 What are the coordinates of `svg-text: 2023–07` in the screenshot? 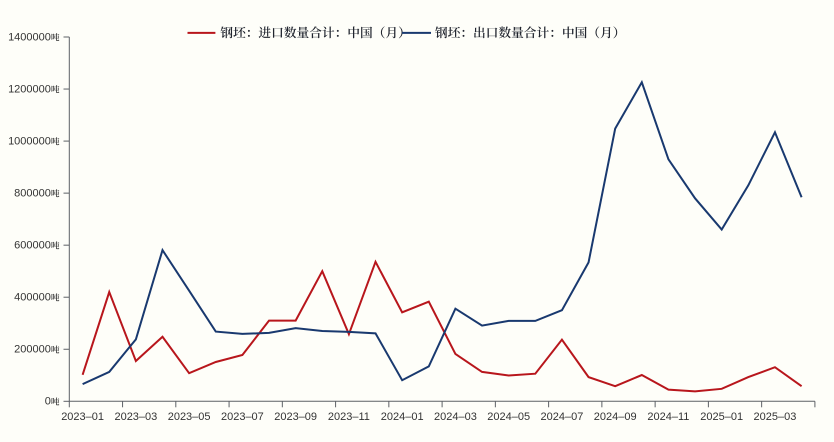 It's located at (242, 417).